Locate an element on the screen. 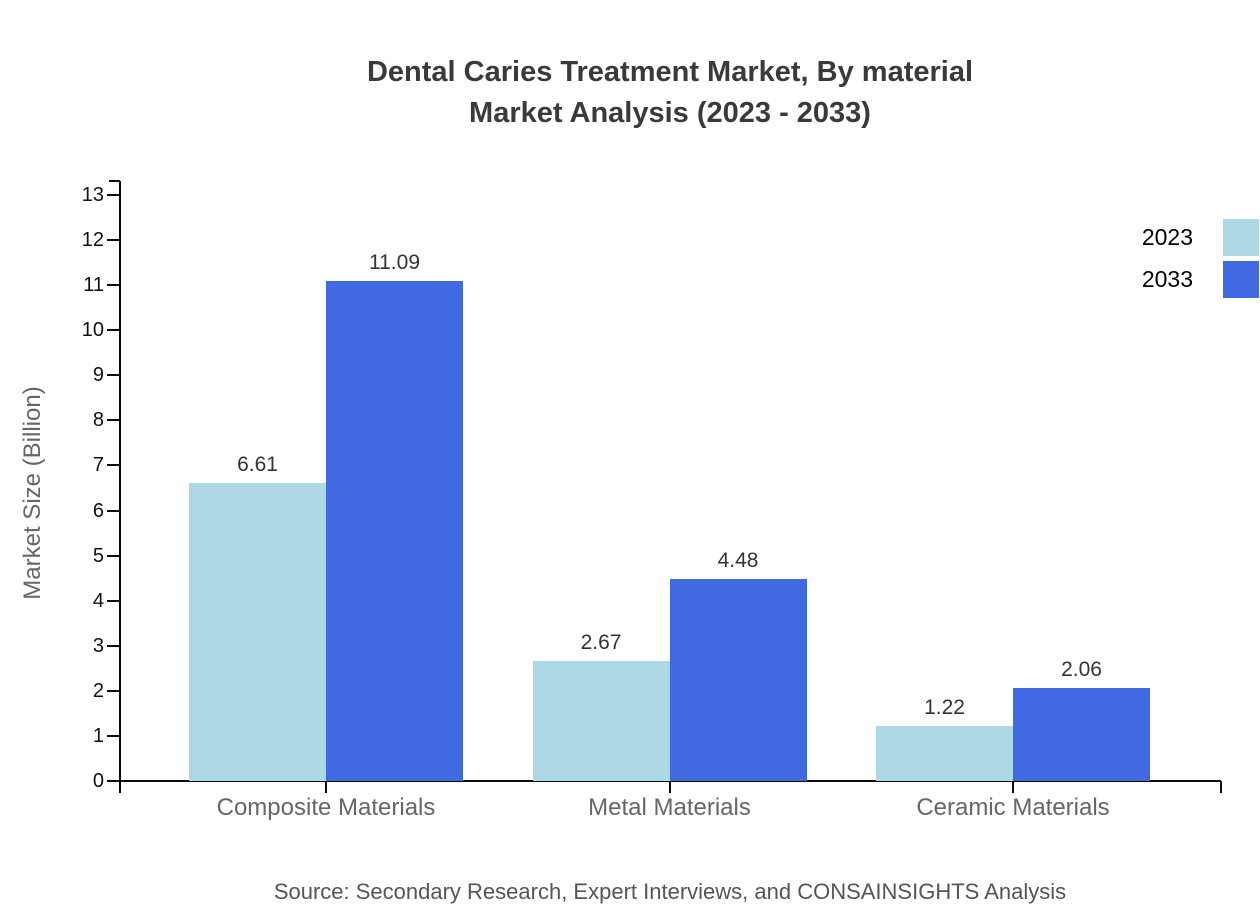 The image size is (1260, 920). chart-title-line2: Market Analysis (2023 - 2033) is located at coordinates (670, 113).